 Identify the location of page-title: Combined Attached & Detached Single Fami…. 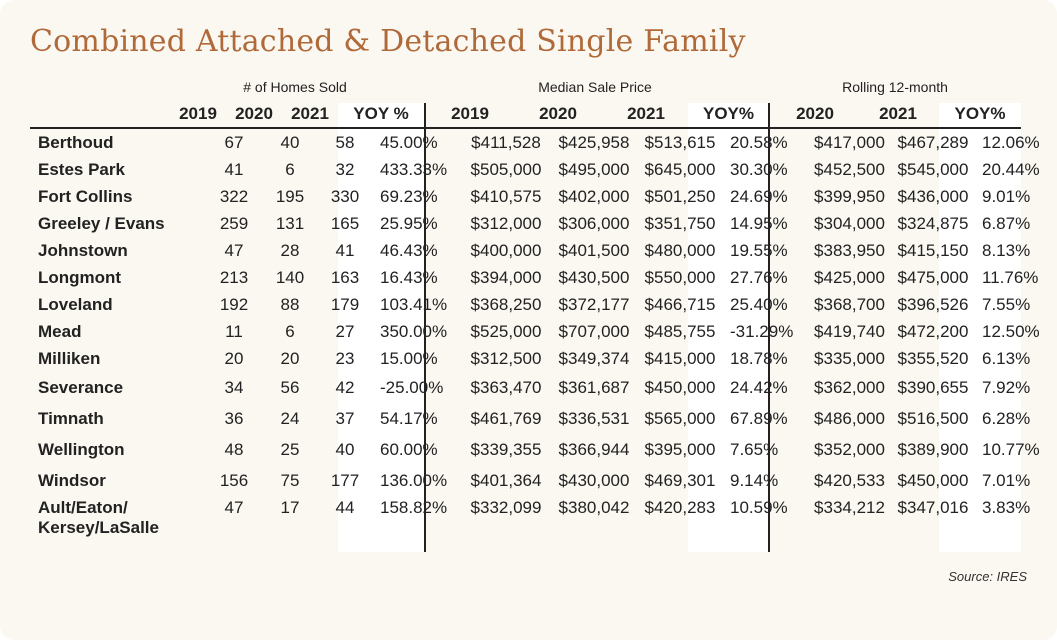
(388, 41).